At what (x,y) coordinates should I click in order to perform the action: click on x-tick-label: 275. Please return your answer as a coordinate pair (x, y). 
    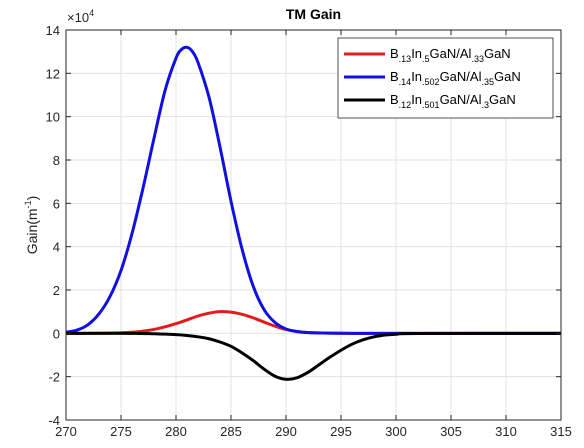
    Looking at the image, I should click on (121, 431).